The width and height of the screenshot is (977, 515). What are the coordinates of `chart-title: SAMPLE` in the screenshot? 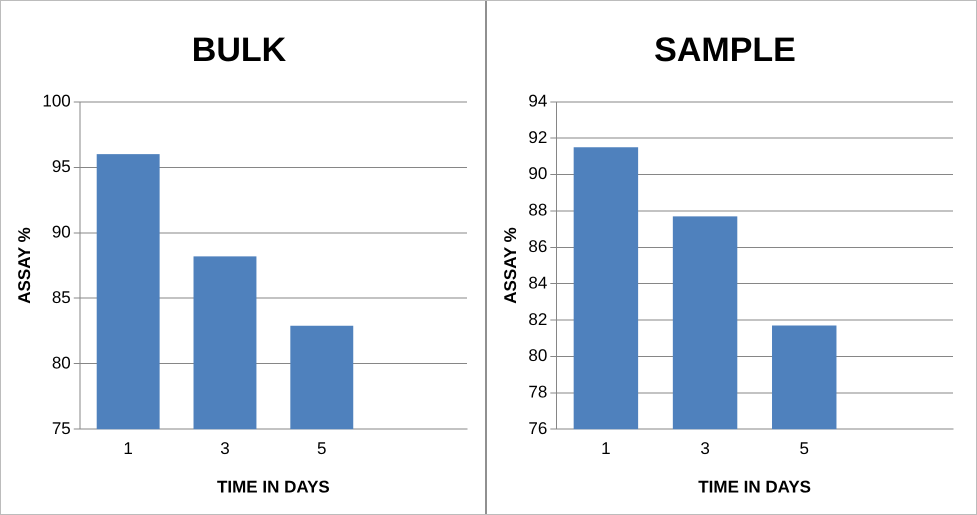 It's located at (725, 49).